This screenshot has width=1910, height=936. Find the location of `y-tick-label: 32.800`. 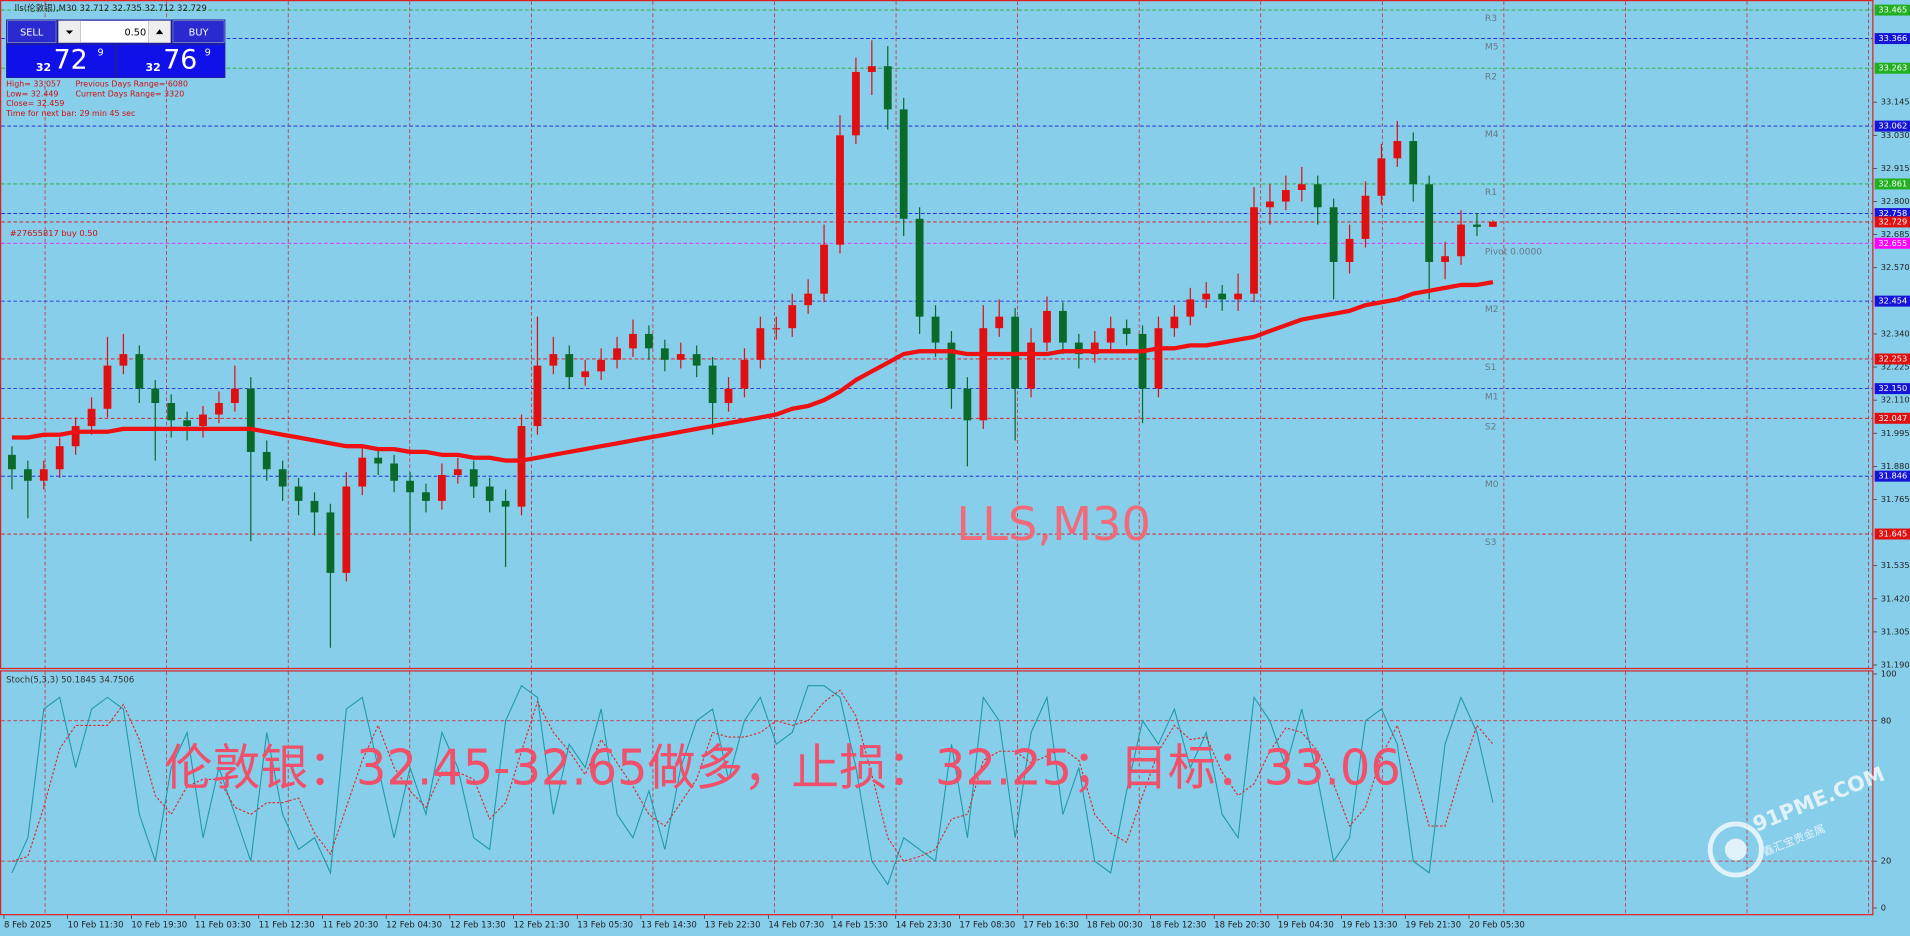

y-tick-label: 32.800 is located at coordinates (1895, 201).